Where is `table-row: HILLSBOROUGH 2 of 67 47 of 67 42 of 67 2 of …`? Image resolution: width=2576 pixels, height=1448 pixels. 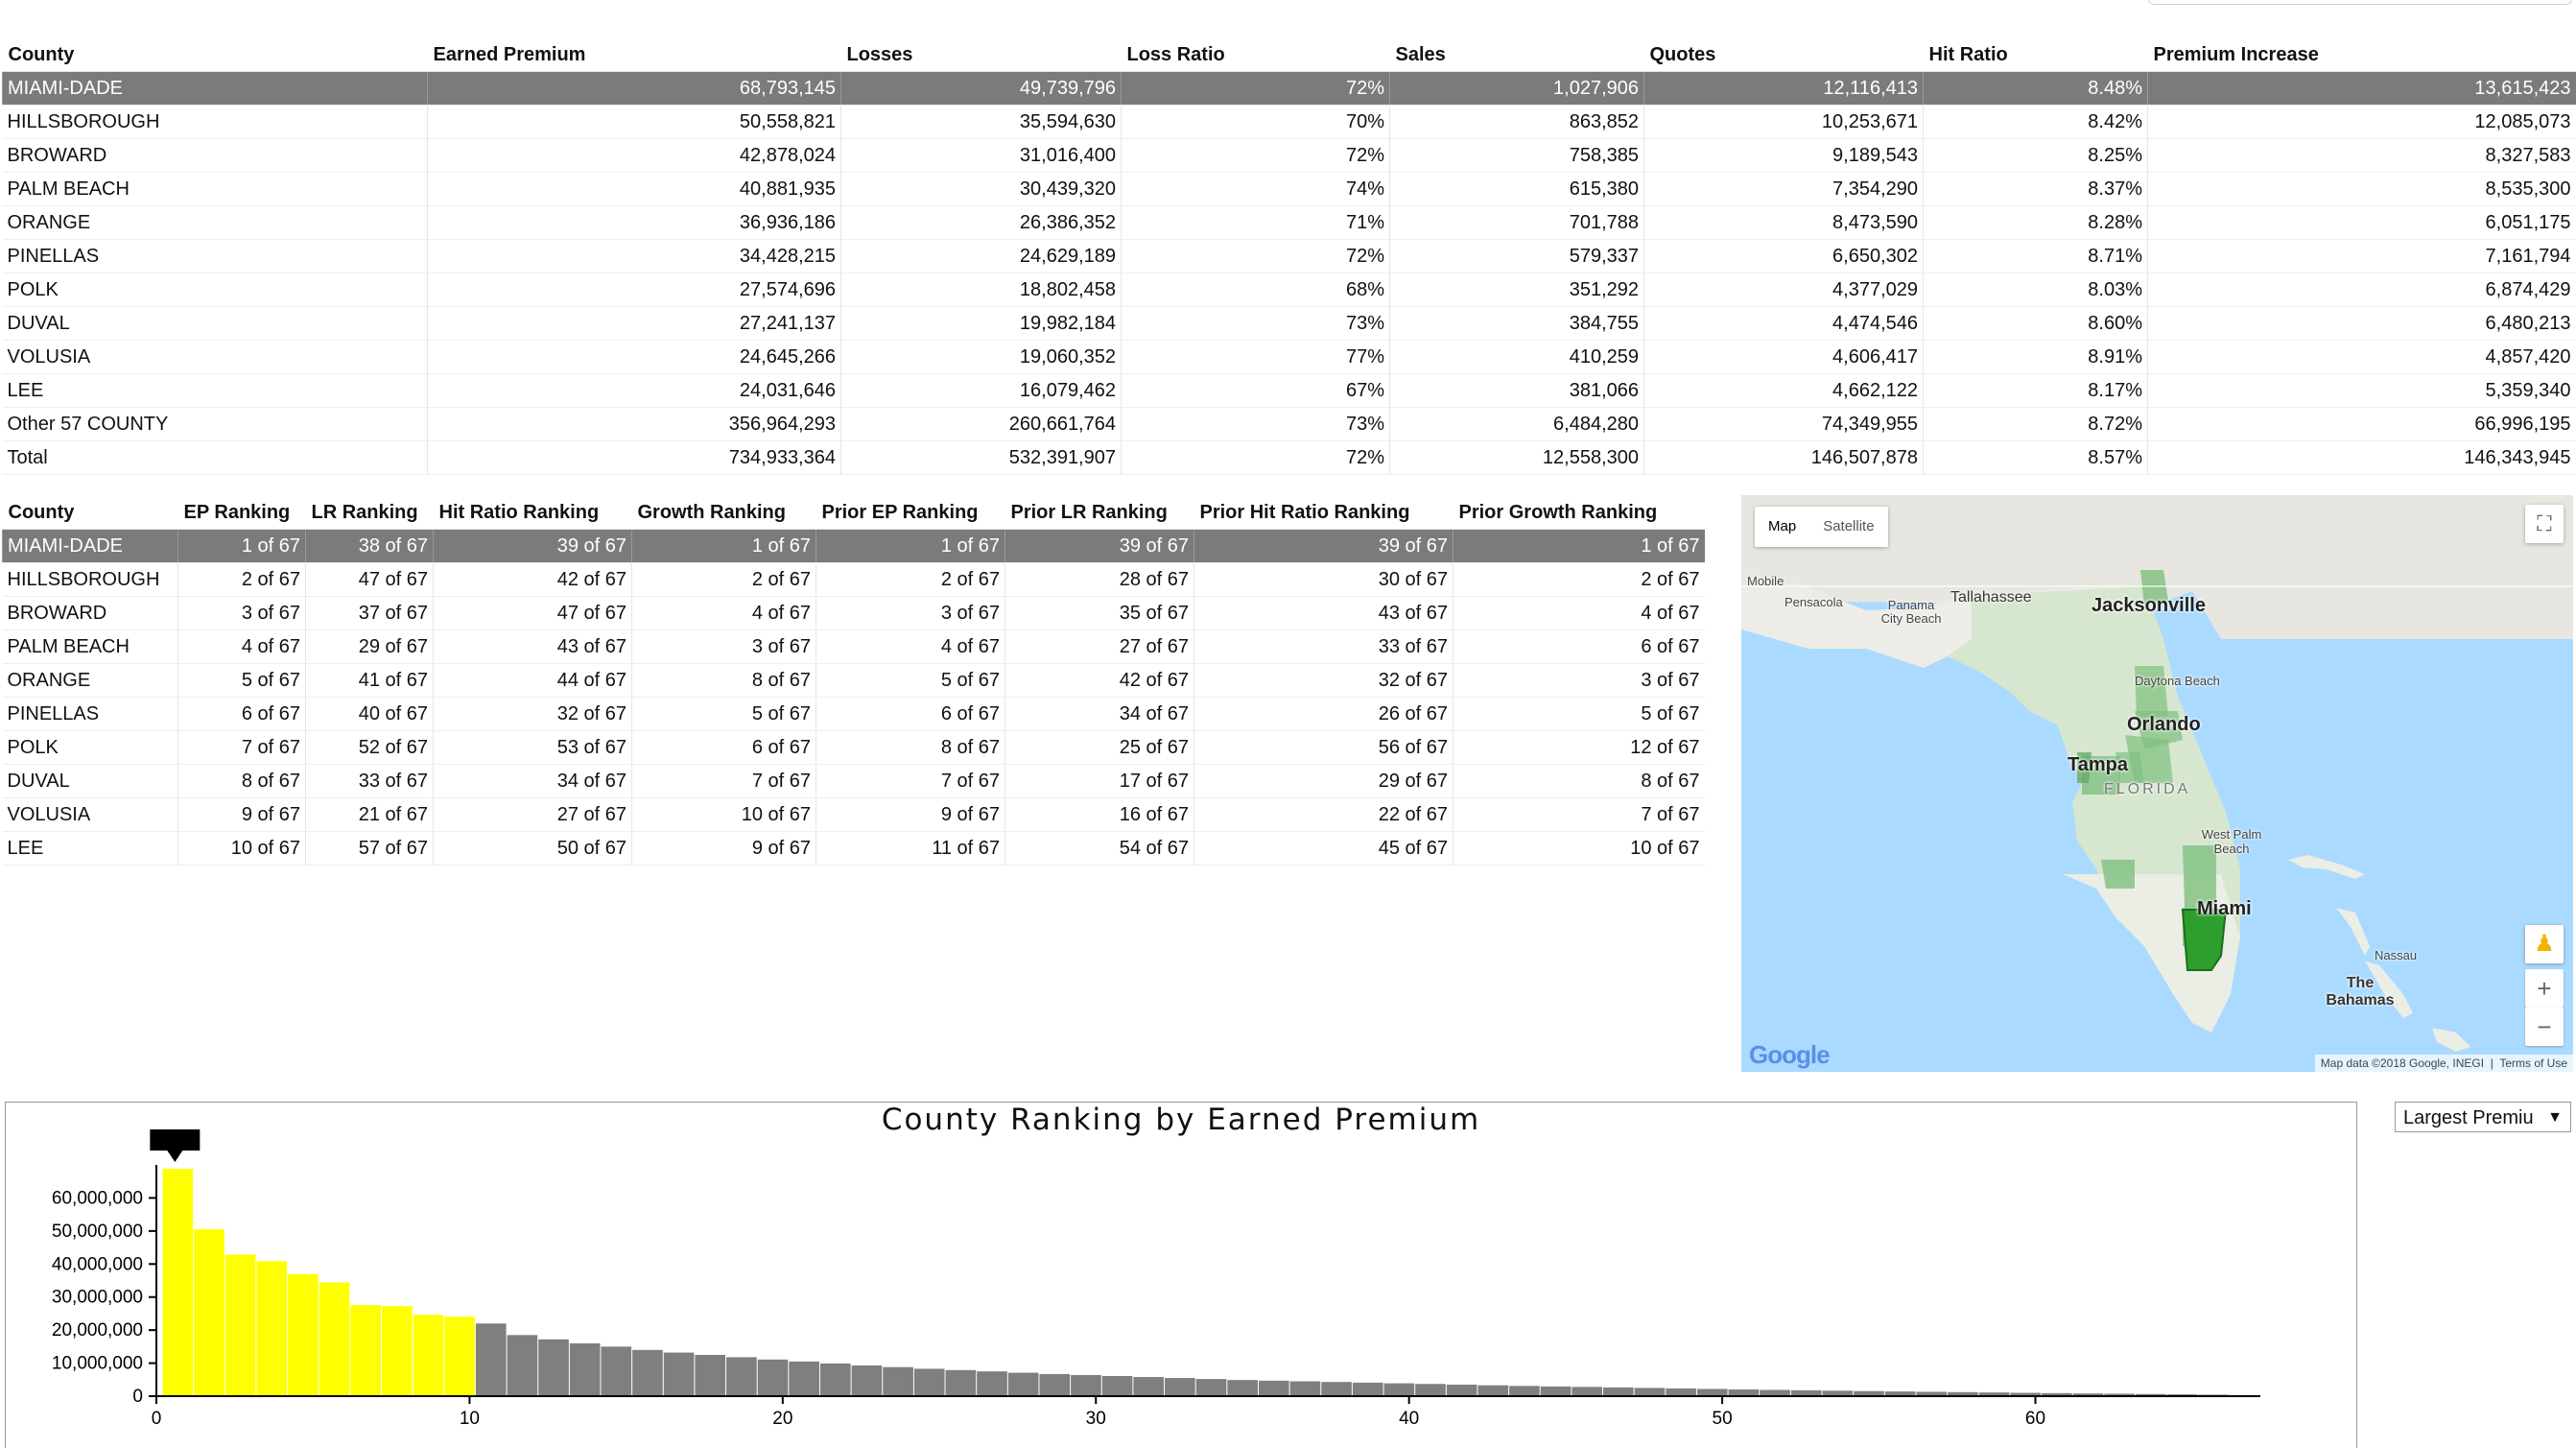
table-row: HILLSBOROUGH 2 of 67 47 of 67 42 of 67 2 of … is located at coordinates (853, 580).